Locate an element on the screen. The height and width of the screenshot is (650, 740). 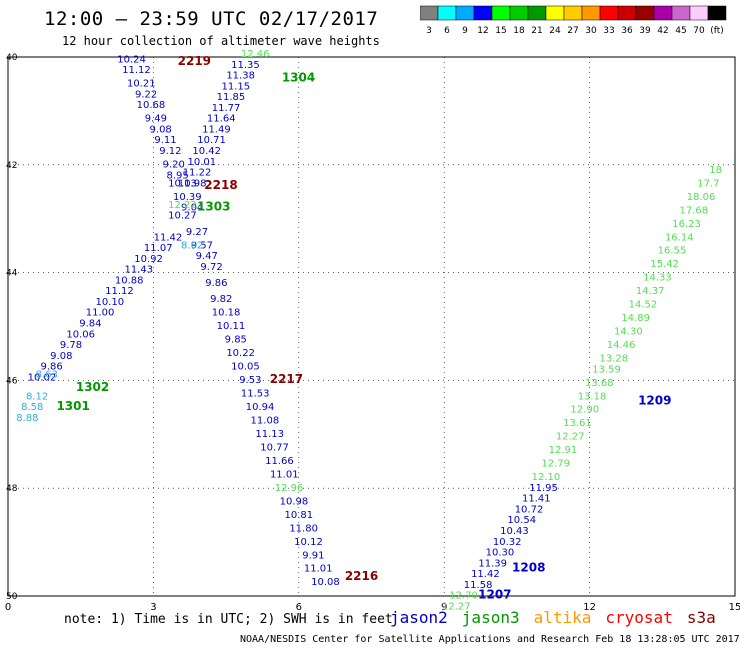
wave-height-value: 9.84 is located at coordinates (90, 324).